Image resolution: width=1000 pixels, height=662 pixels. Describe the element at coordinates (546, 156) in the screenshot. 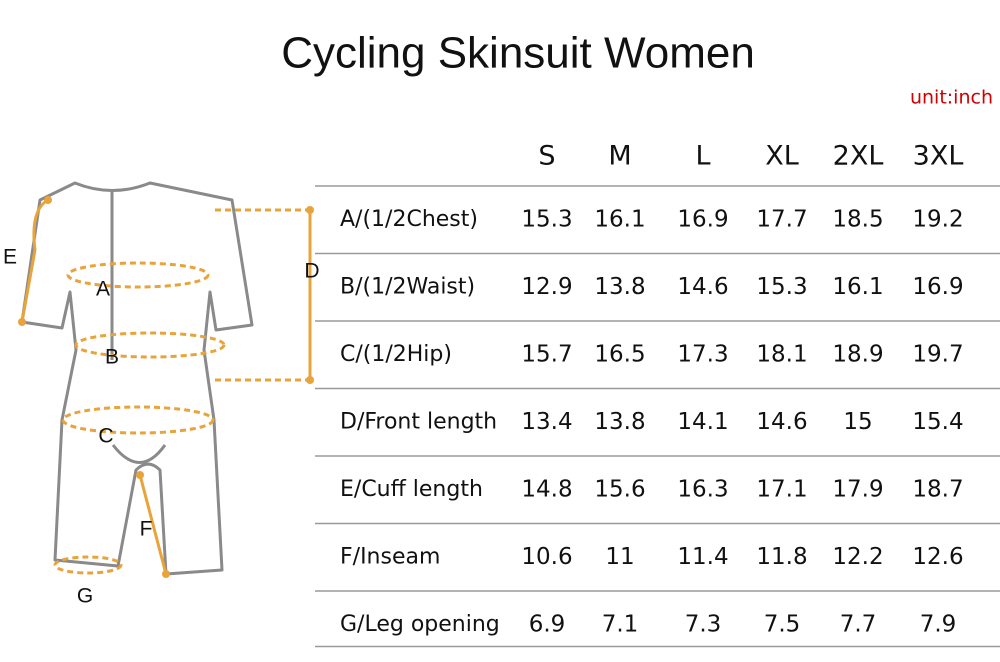

I see `column-header: S` at that location.